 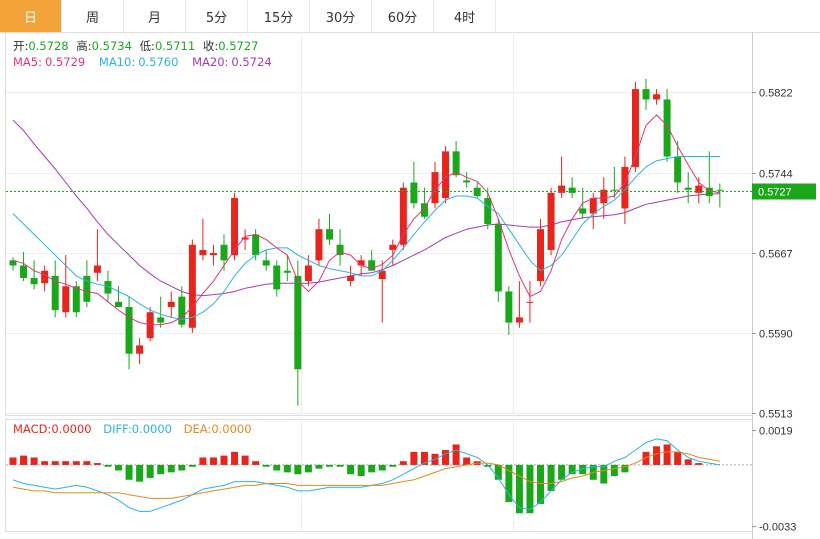 I want to click on ma5-value: 0.5729, so click(x=65, y=62).